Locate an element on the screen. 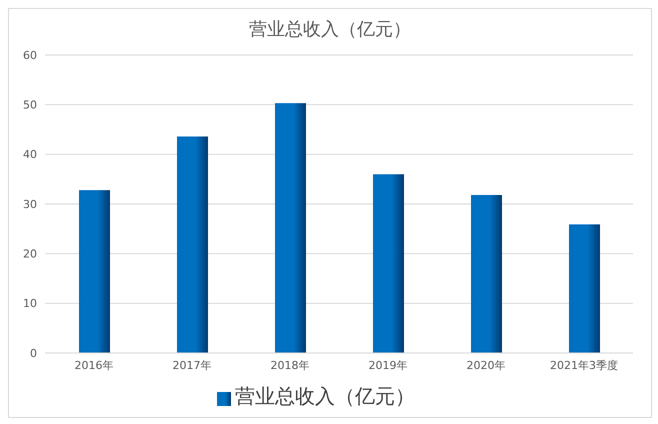 This screenshot has height=424, width=658. x-tick-label: 2018年 is located at coordinates (290, 365).